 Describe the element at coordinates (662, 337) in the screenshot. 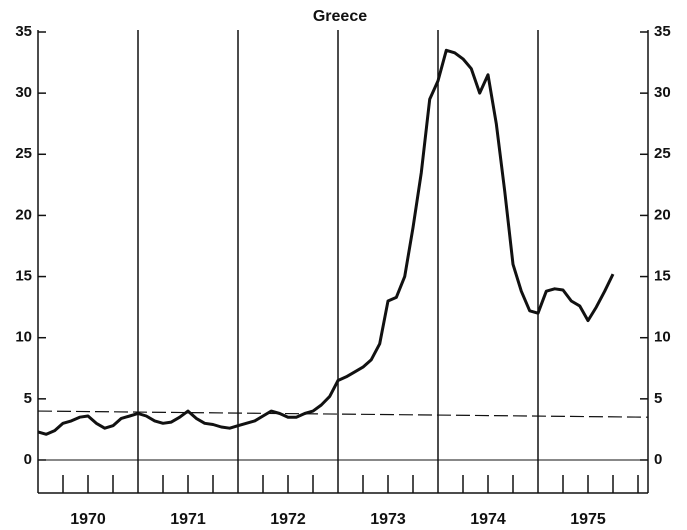

I see `y2-tick-label: 10` at that location.